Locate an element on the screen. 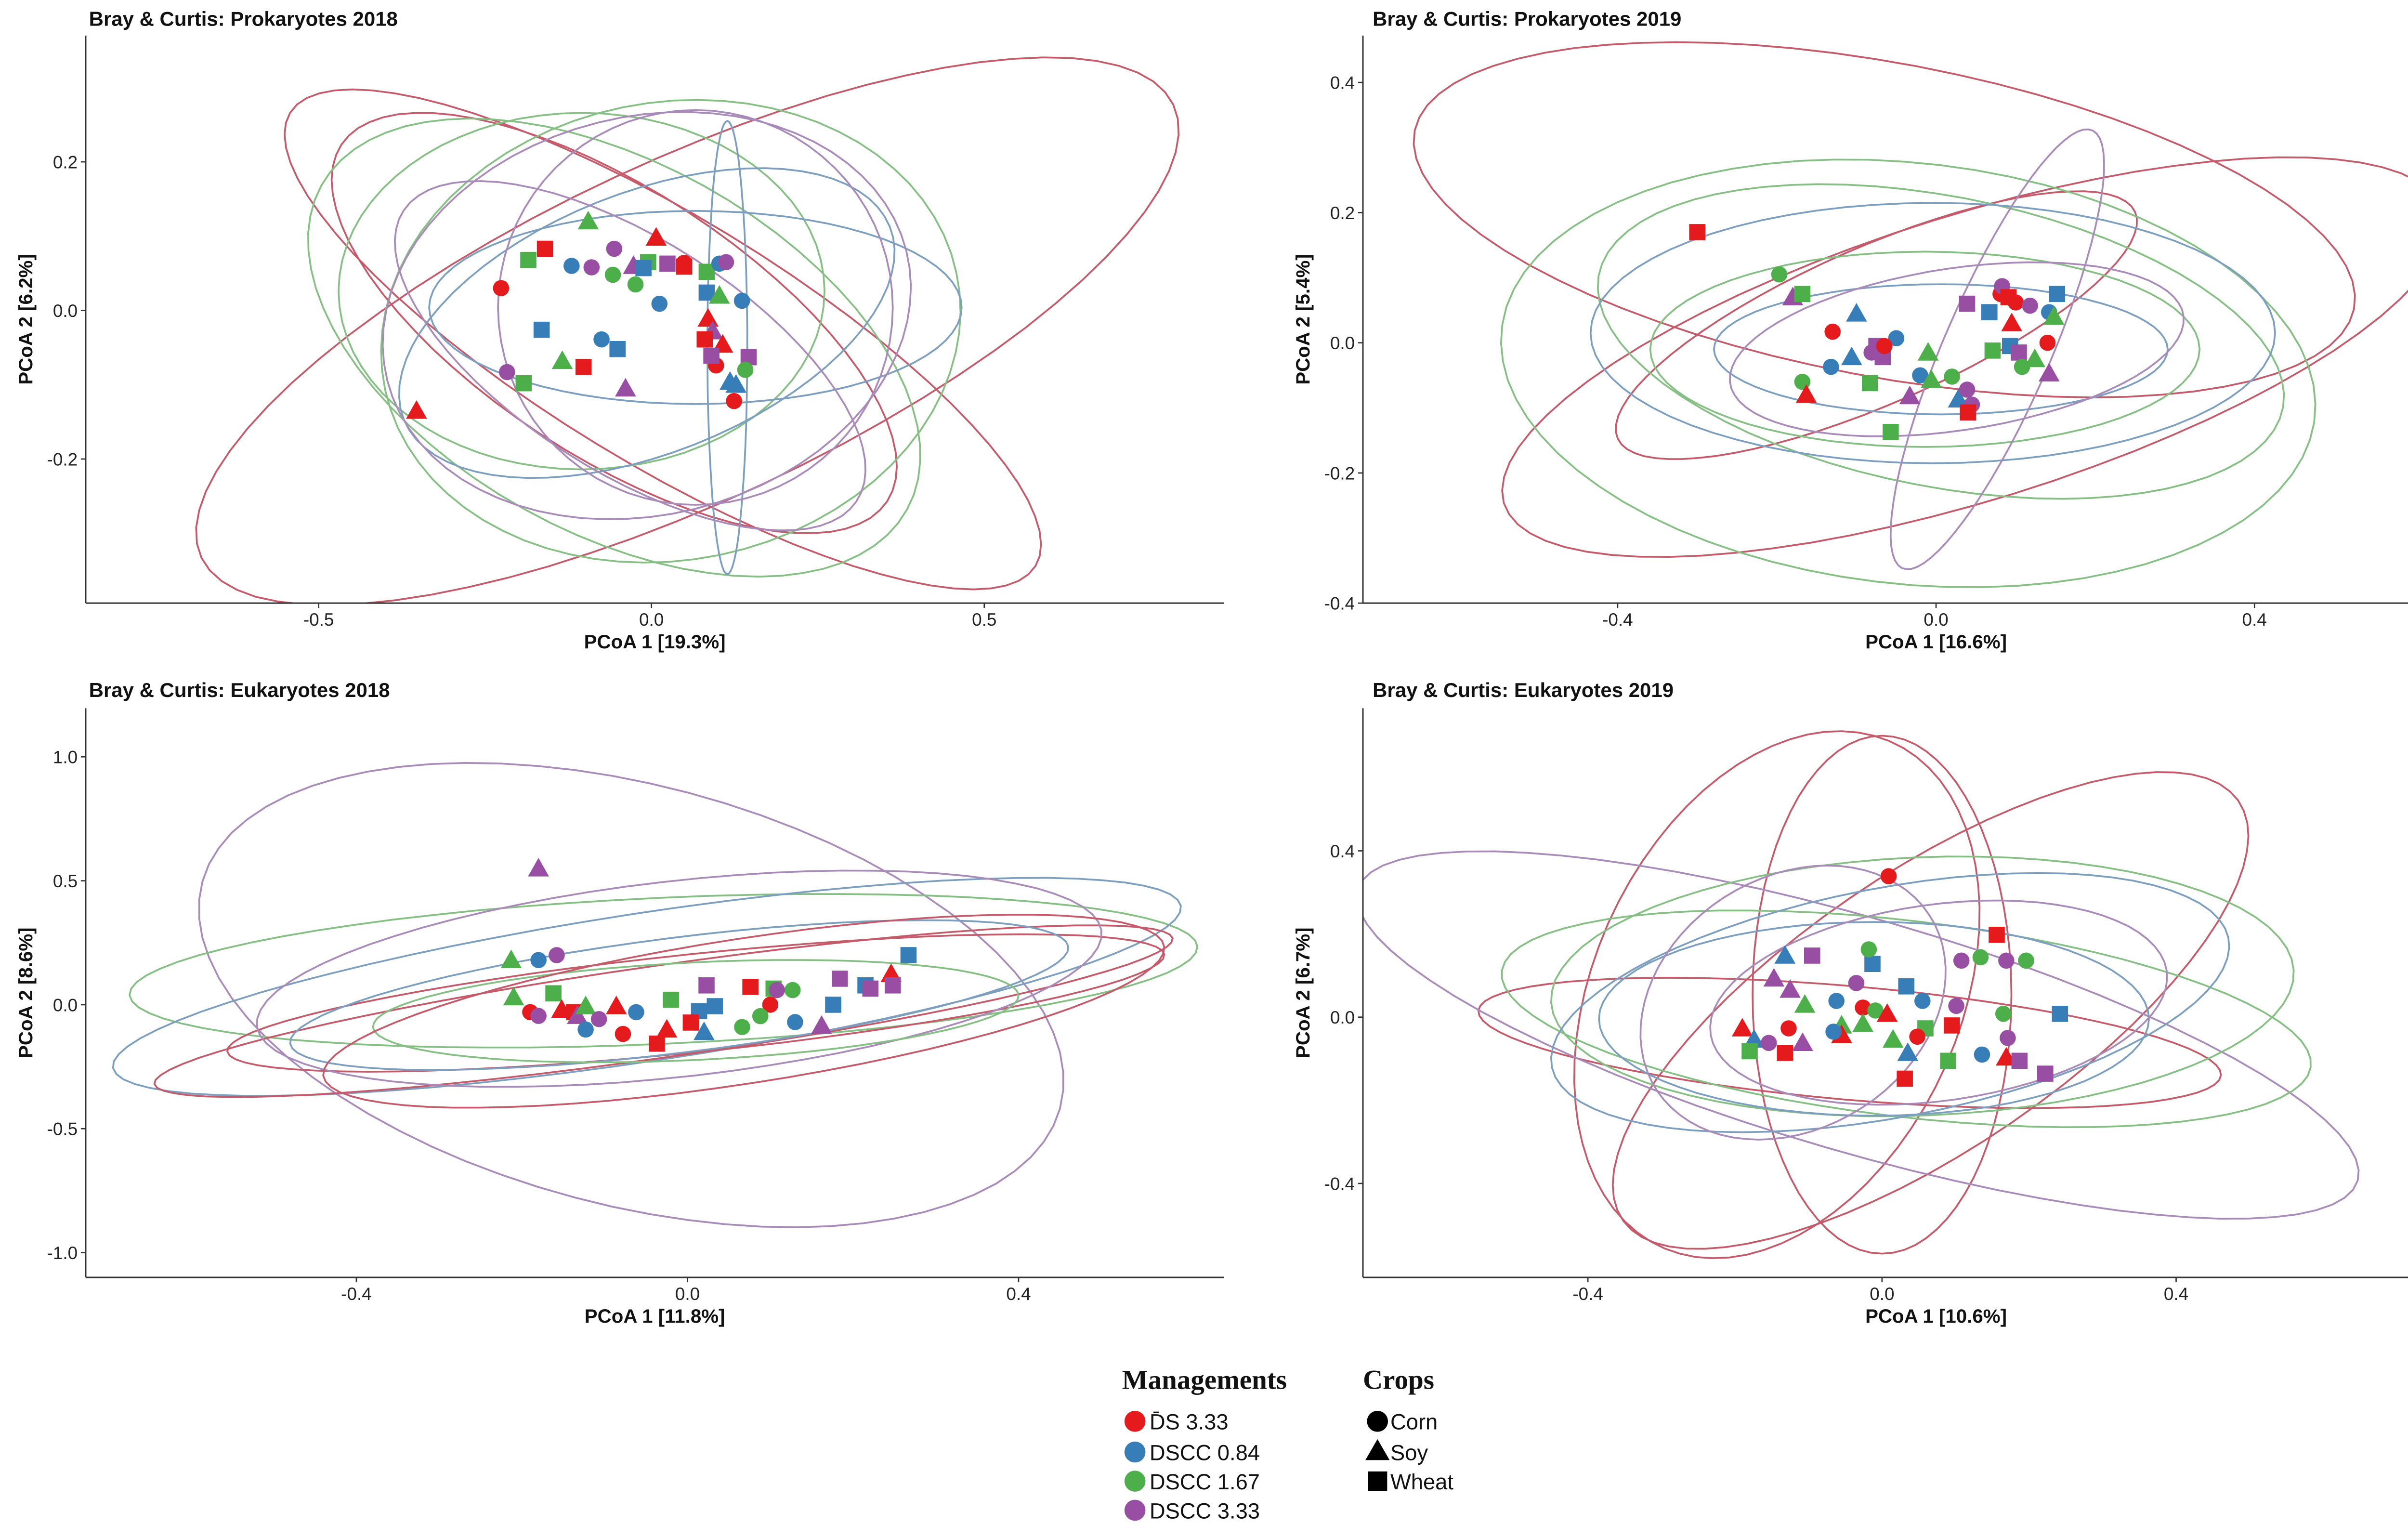 This screenshot has height=1524, width=2408. y-tick-label: 1.0 is located at coordinates (65, 757).